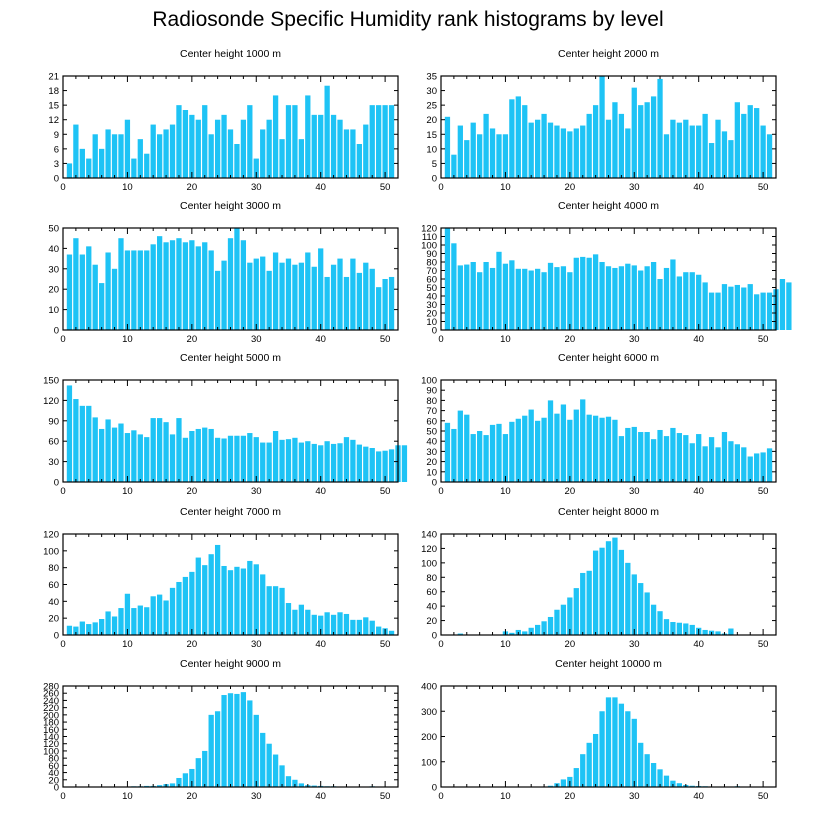 This screenshot has width=816, height=824. What do you see at coordinates (53, 585) in the screenshot?
I see `y-tick-label: 60` at bounding box center [53, 585].